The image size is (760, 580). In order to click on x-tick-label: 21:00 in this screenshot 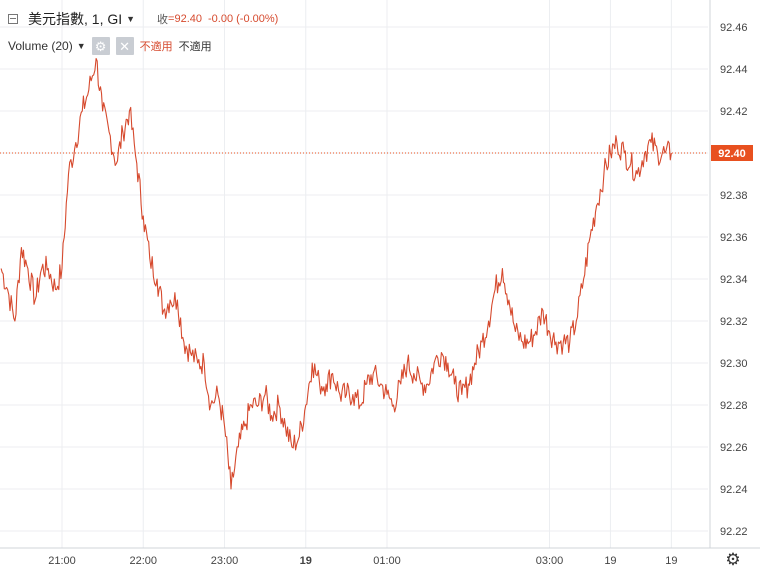, I will do `click(62, 561)`.